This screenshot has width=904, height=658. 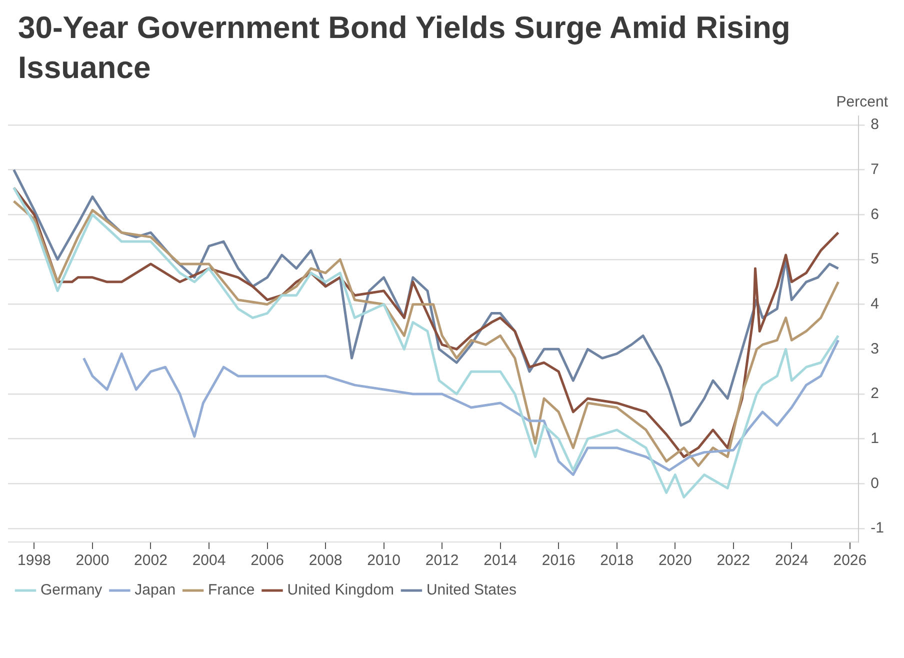 What do you see at coordinates (850, 561) in the screenshot?
I see `x-tick-label: 2026` at bounding box center [850, 561].